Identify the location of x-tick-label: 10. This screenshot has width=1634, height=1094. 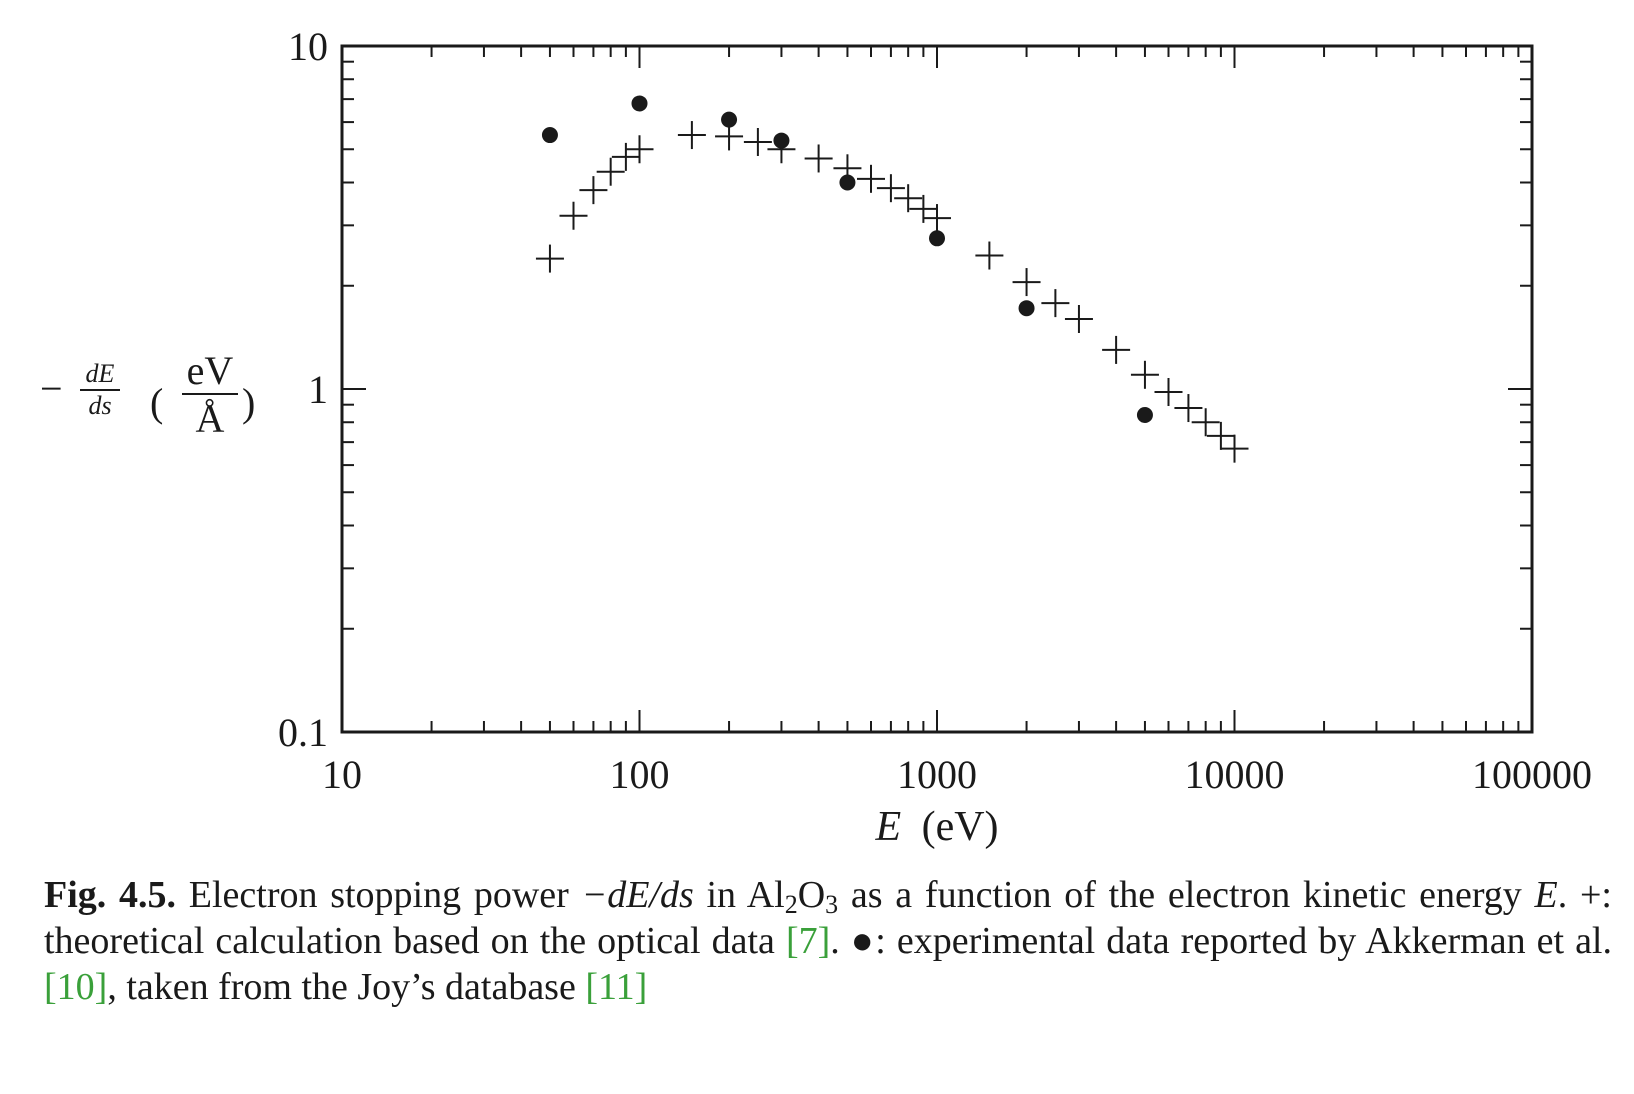
(342, 774).